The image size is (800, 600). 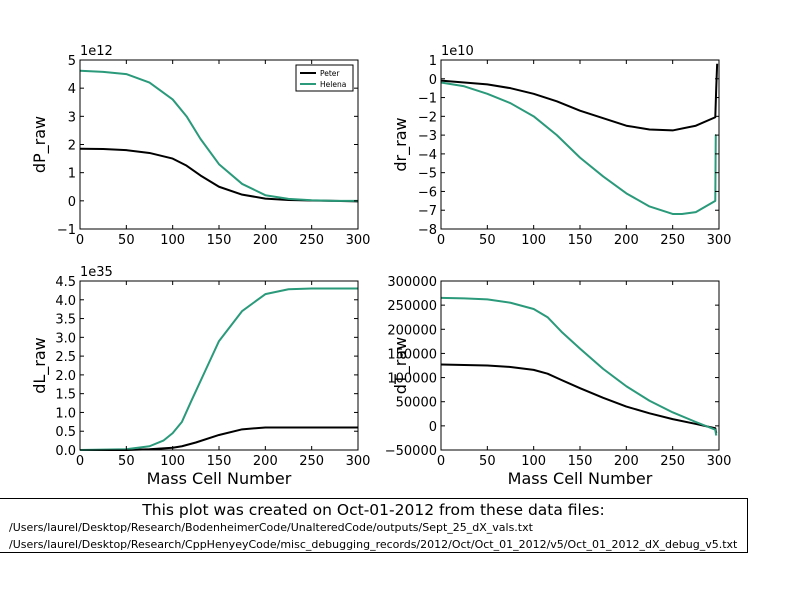 I want to click on y-tick-label: 4.0, so click(x=65, y=301).